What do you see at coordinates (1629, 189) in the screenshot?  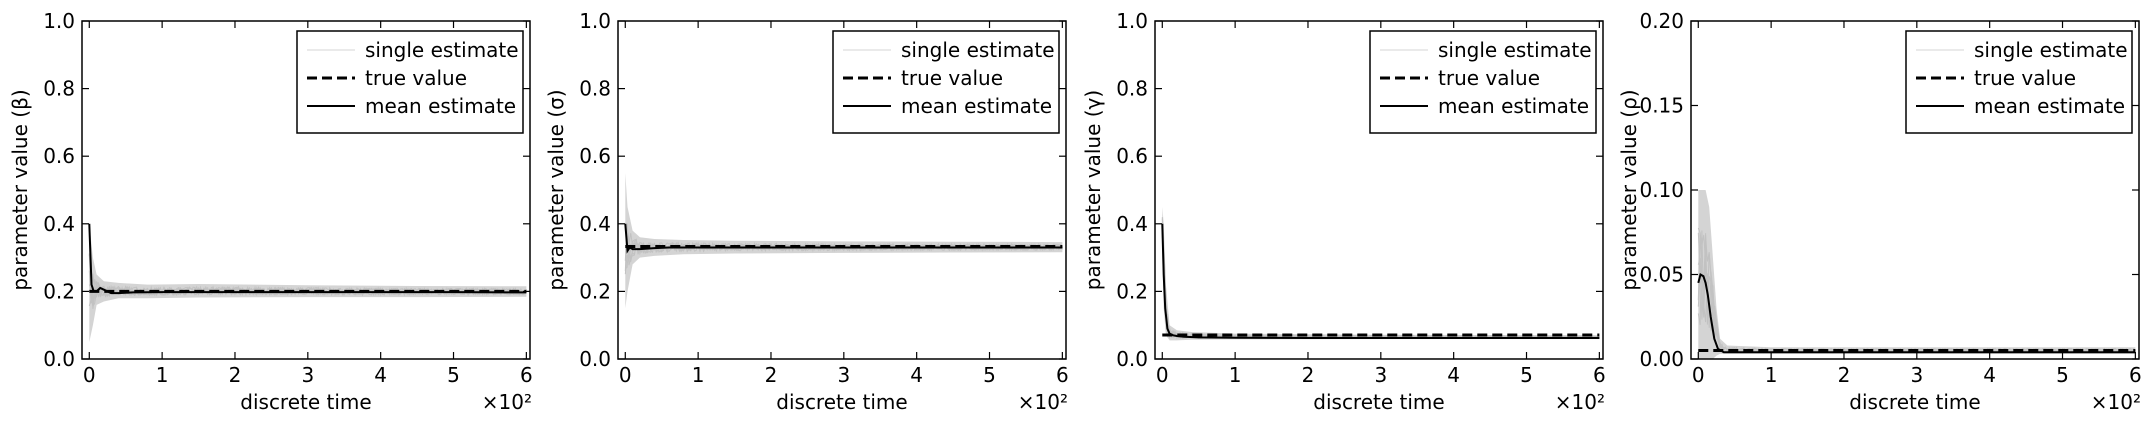 I see `y-axis-label: parameter value (ρ)` at bounding box center [1629, 189].